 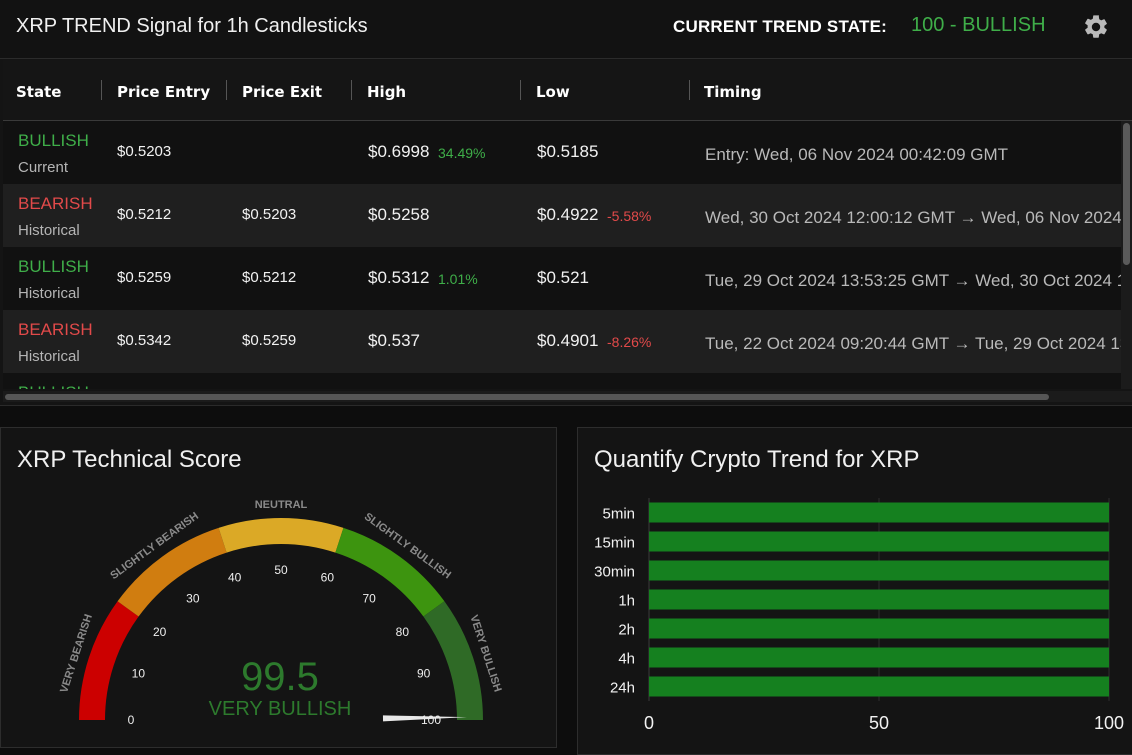 What do you see at coordinates (757, 459) in the screenshot?
I see `trend-chart-title: Quantify Crypto Trend for XRP` at bounding box center [757, 459].